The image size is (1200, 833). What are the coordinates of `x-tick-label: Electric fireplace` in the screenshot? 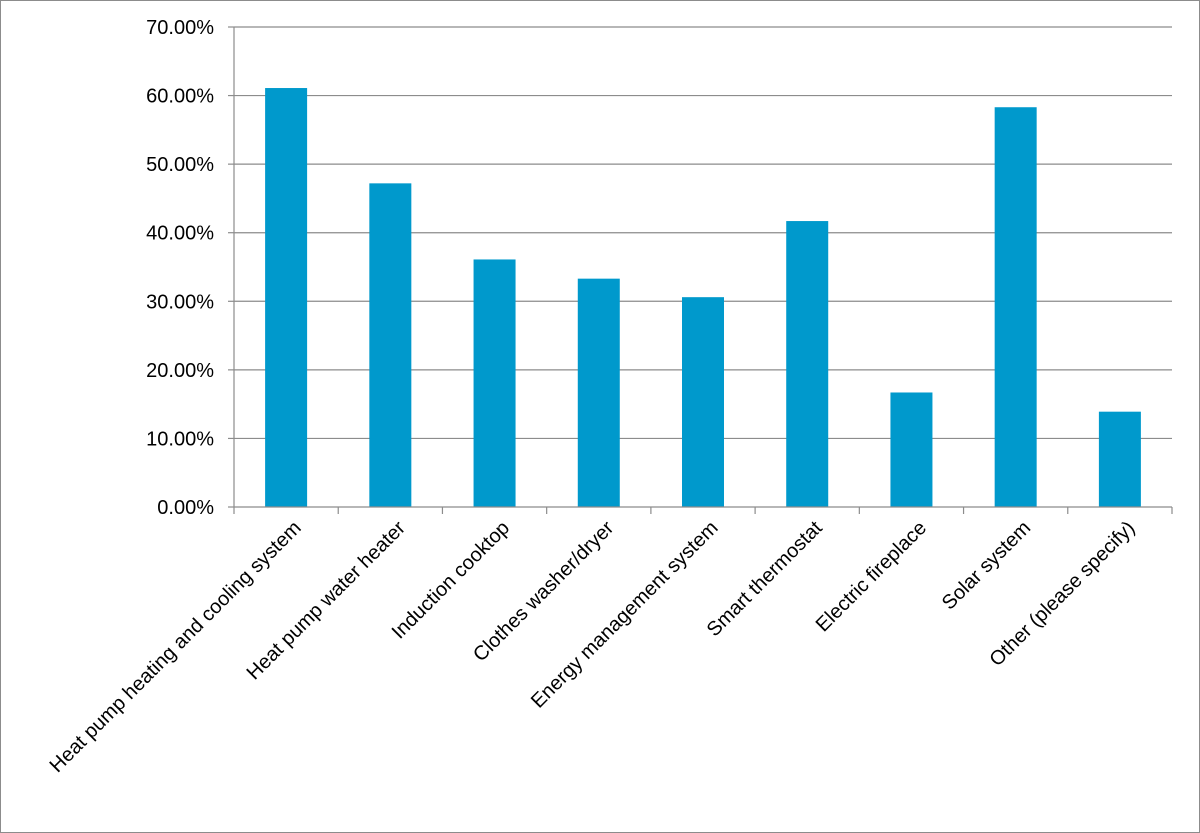 It's located at (871, 576).